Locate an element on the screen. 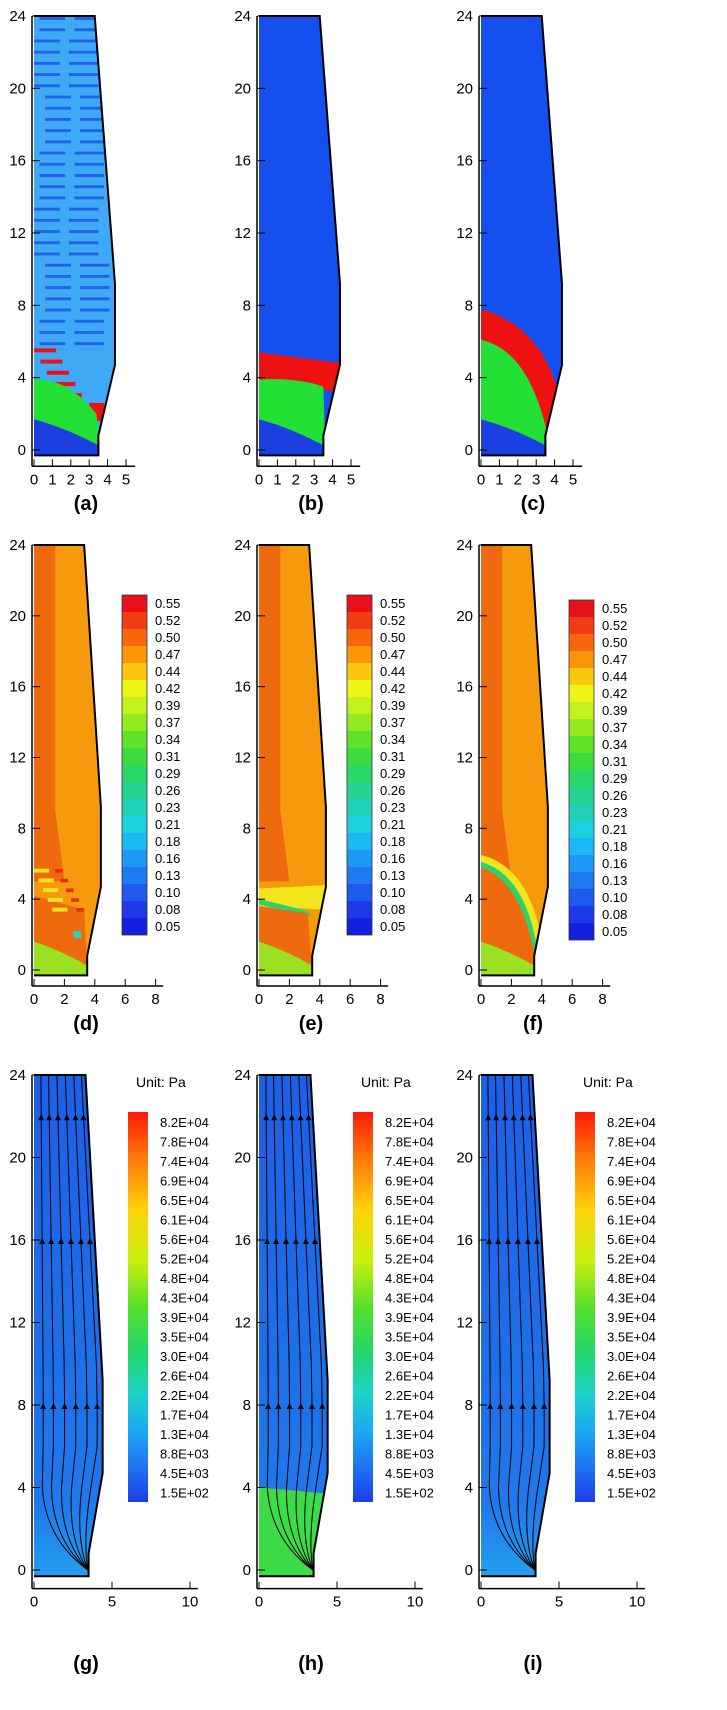  panel-caption: (a) is located at coordinates (86, 504).